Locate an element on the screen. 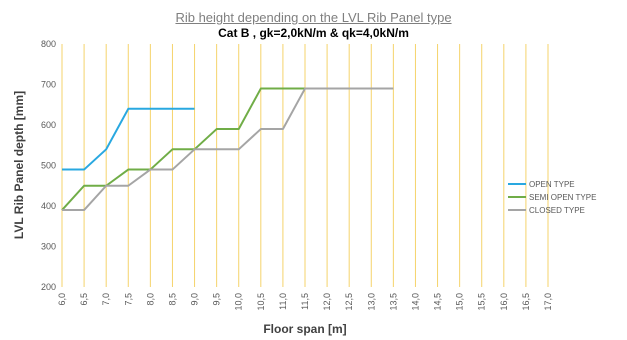  x-tick-label: 15,0 is located at coordinates (460, 302).